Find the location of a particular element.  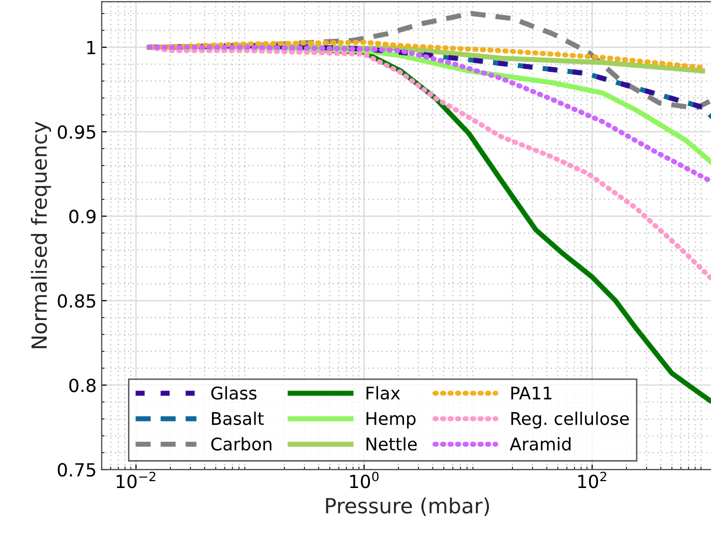

x-axis-title: Pressure (mbar) is located at coordinates (407, 506).